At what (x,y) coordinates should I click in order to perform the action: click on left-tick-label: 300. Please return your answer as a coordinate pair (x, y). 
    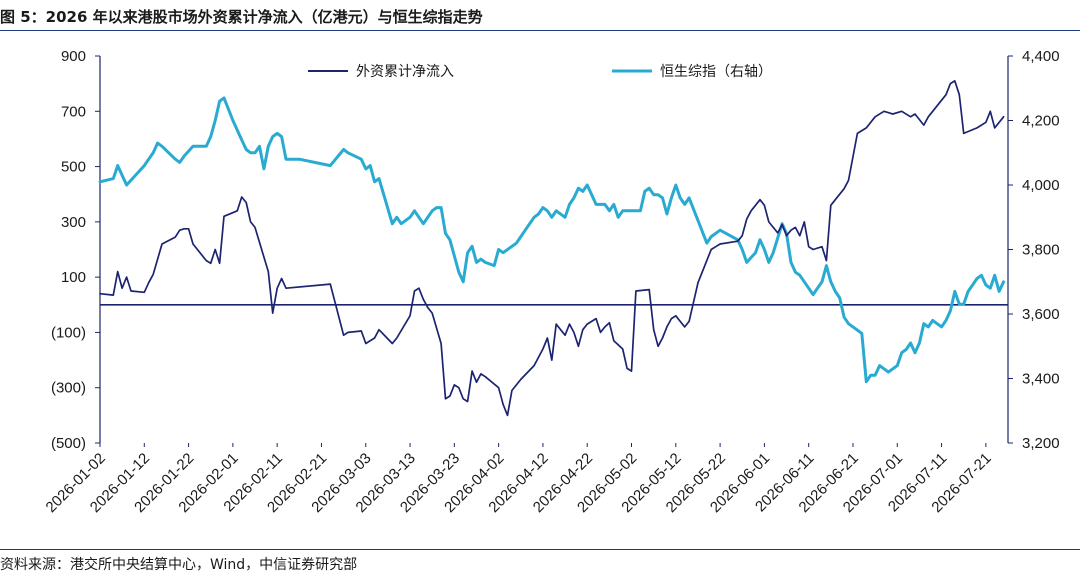
    Looking at the image, I should click on (73, 222).